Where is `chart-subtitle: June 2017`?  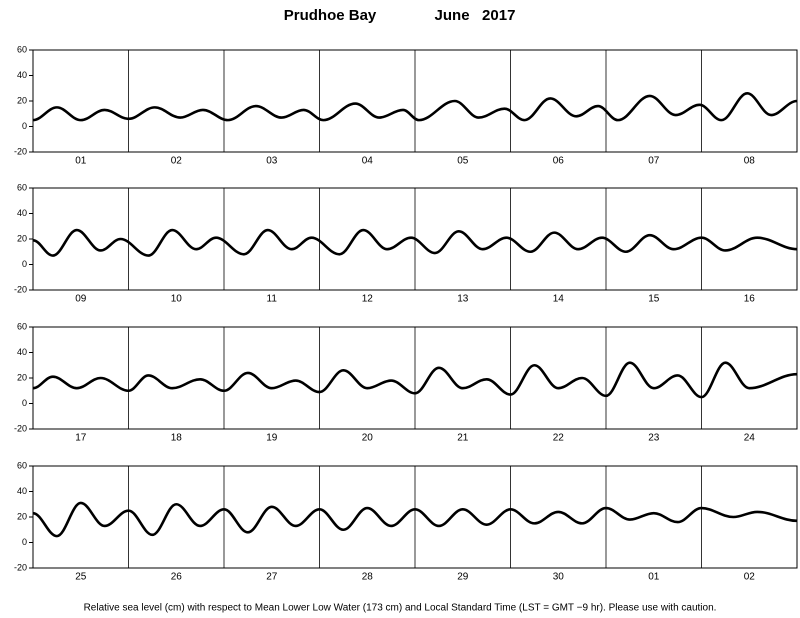 chart-subtitle: June 2017 is located at coordinates (475, 15).